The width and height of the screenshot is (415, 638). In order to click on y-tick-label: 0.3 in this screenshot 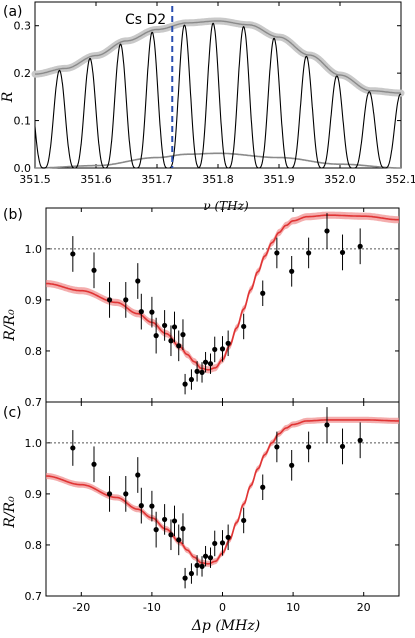, I will do `click(23, 26)`.